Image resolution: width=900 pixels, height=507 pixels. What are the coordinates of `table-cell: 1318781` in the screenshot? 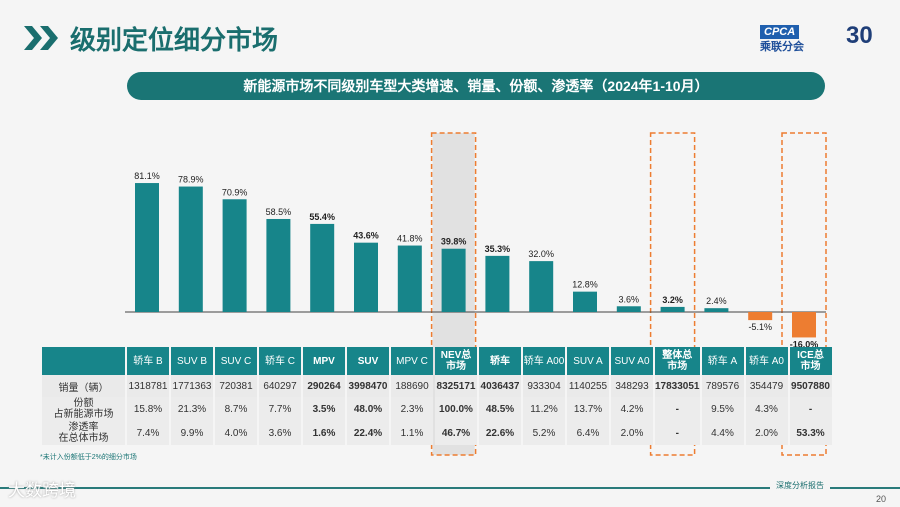 It's located at (148, 386).